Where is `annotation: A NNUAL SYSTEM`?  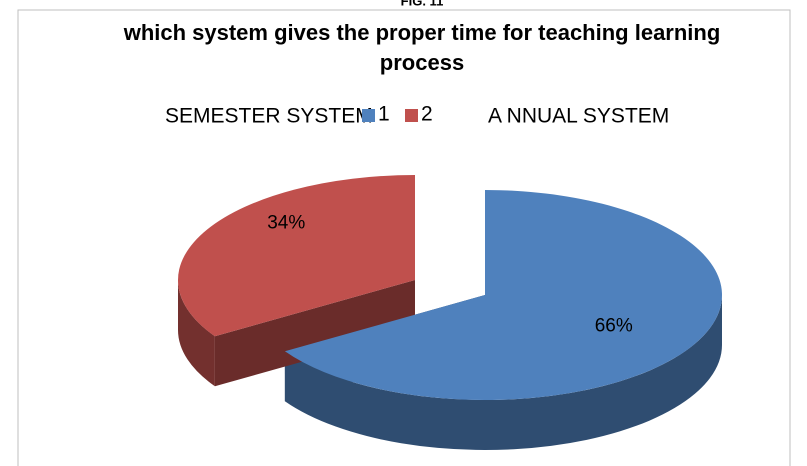
annotation: A NNUAL SYSTEM is located at coordinates (578, 116).